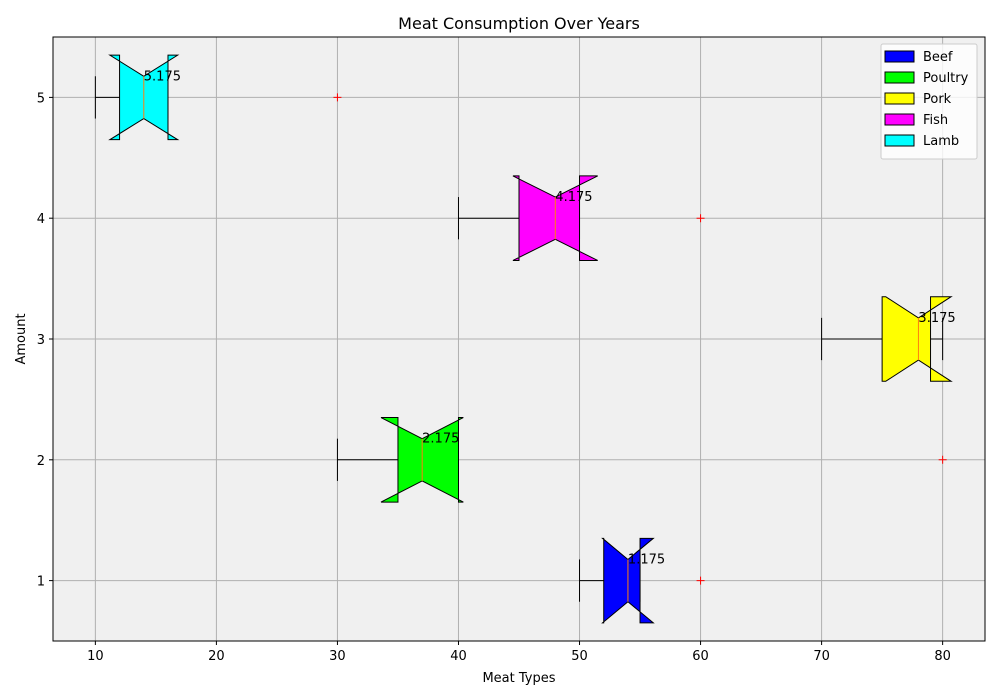 The height and width of the screenshot is (700, 1000). What do you see at coordinates (162, 76) in the screenshot?
I see `box-annotation: 5.175` at bounding box center [162, 76].